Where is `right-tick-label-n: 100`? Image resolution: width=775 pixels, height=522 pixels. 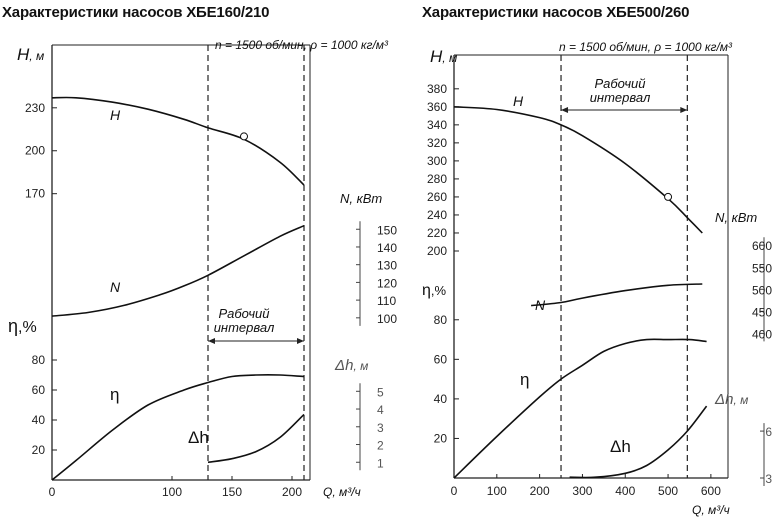 right-tick-label-n: 100 is located at coordinates (387, 319).